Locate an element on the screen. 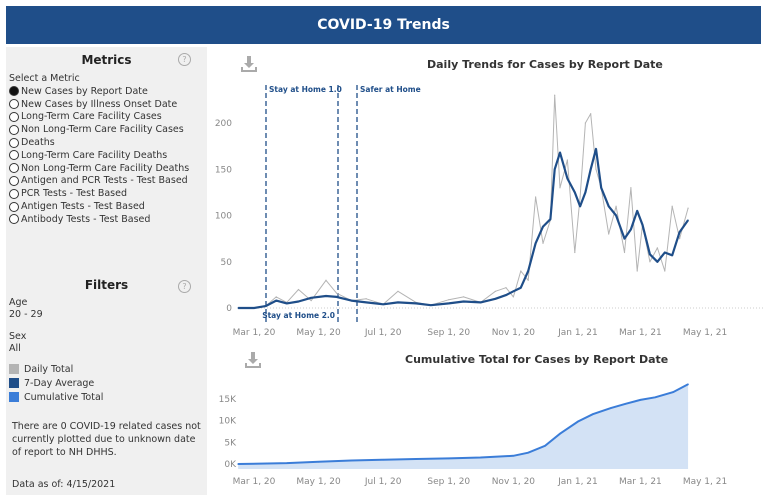 The width and height of the screenshot is (771, 500). y-tick-label: 150 is located at coordinates (223, 170).